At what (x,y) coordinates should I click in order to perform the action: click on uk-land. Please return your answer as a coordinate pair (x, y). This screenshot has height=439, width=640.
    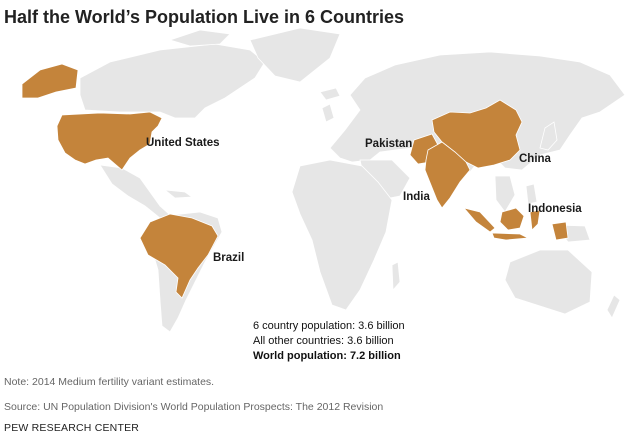
    Looking at the image, I should click on (328, 113).